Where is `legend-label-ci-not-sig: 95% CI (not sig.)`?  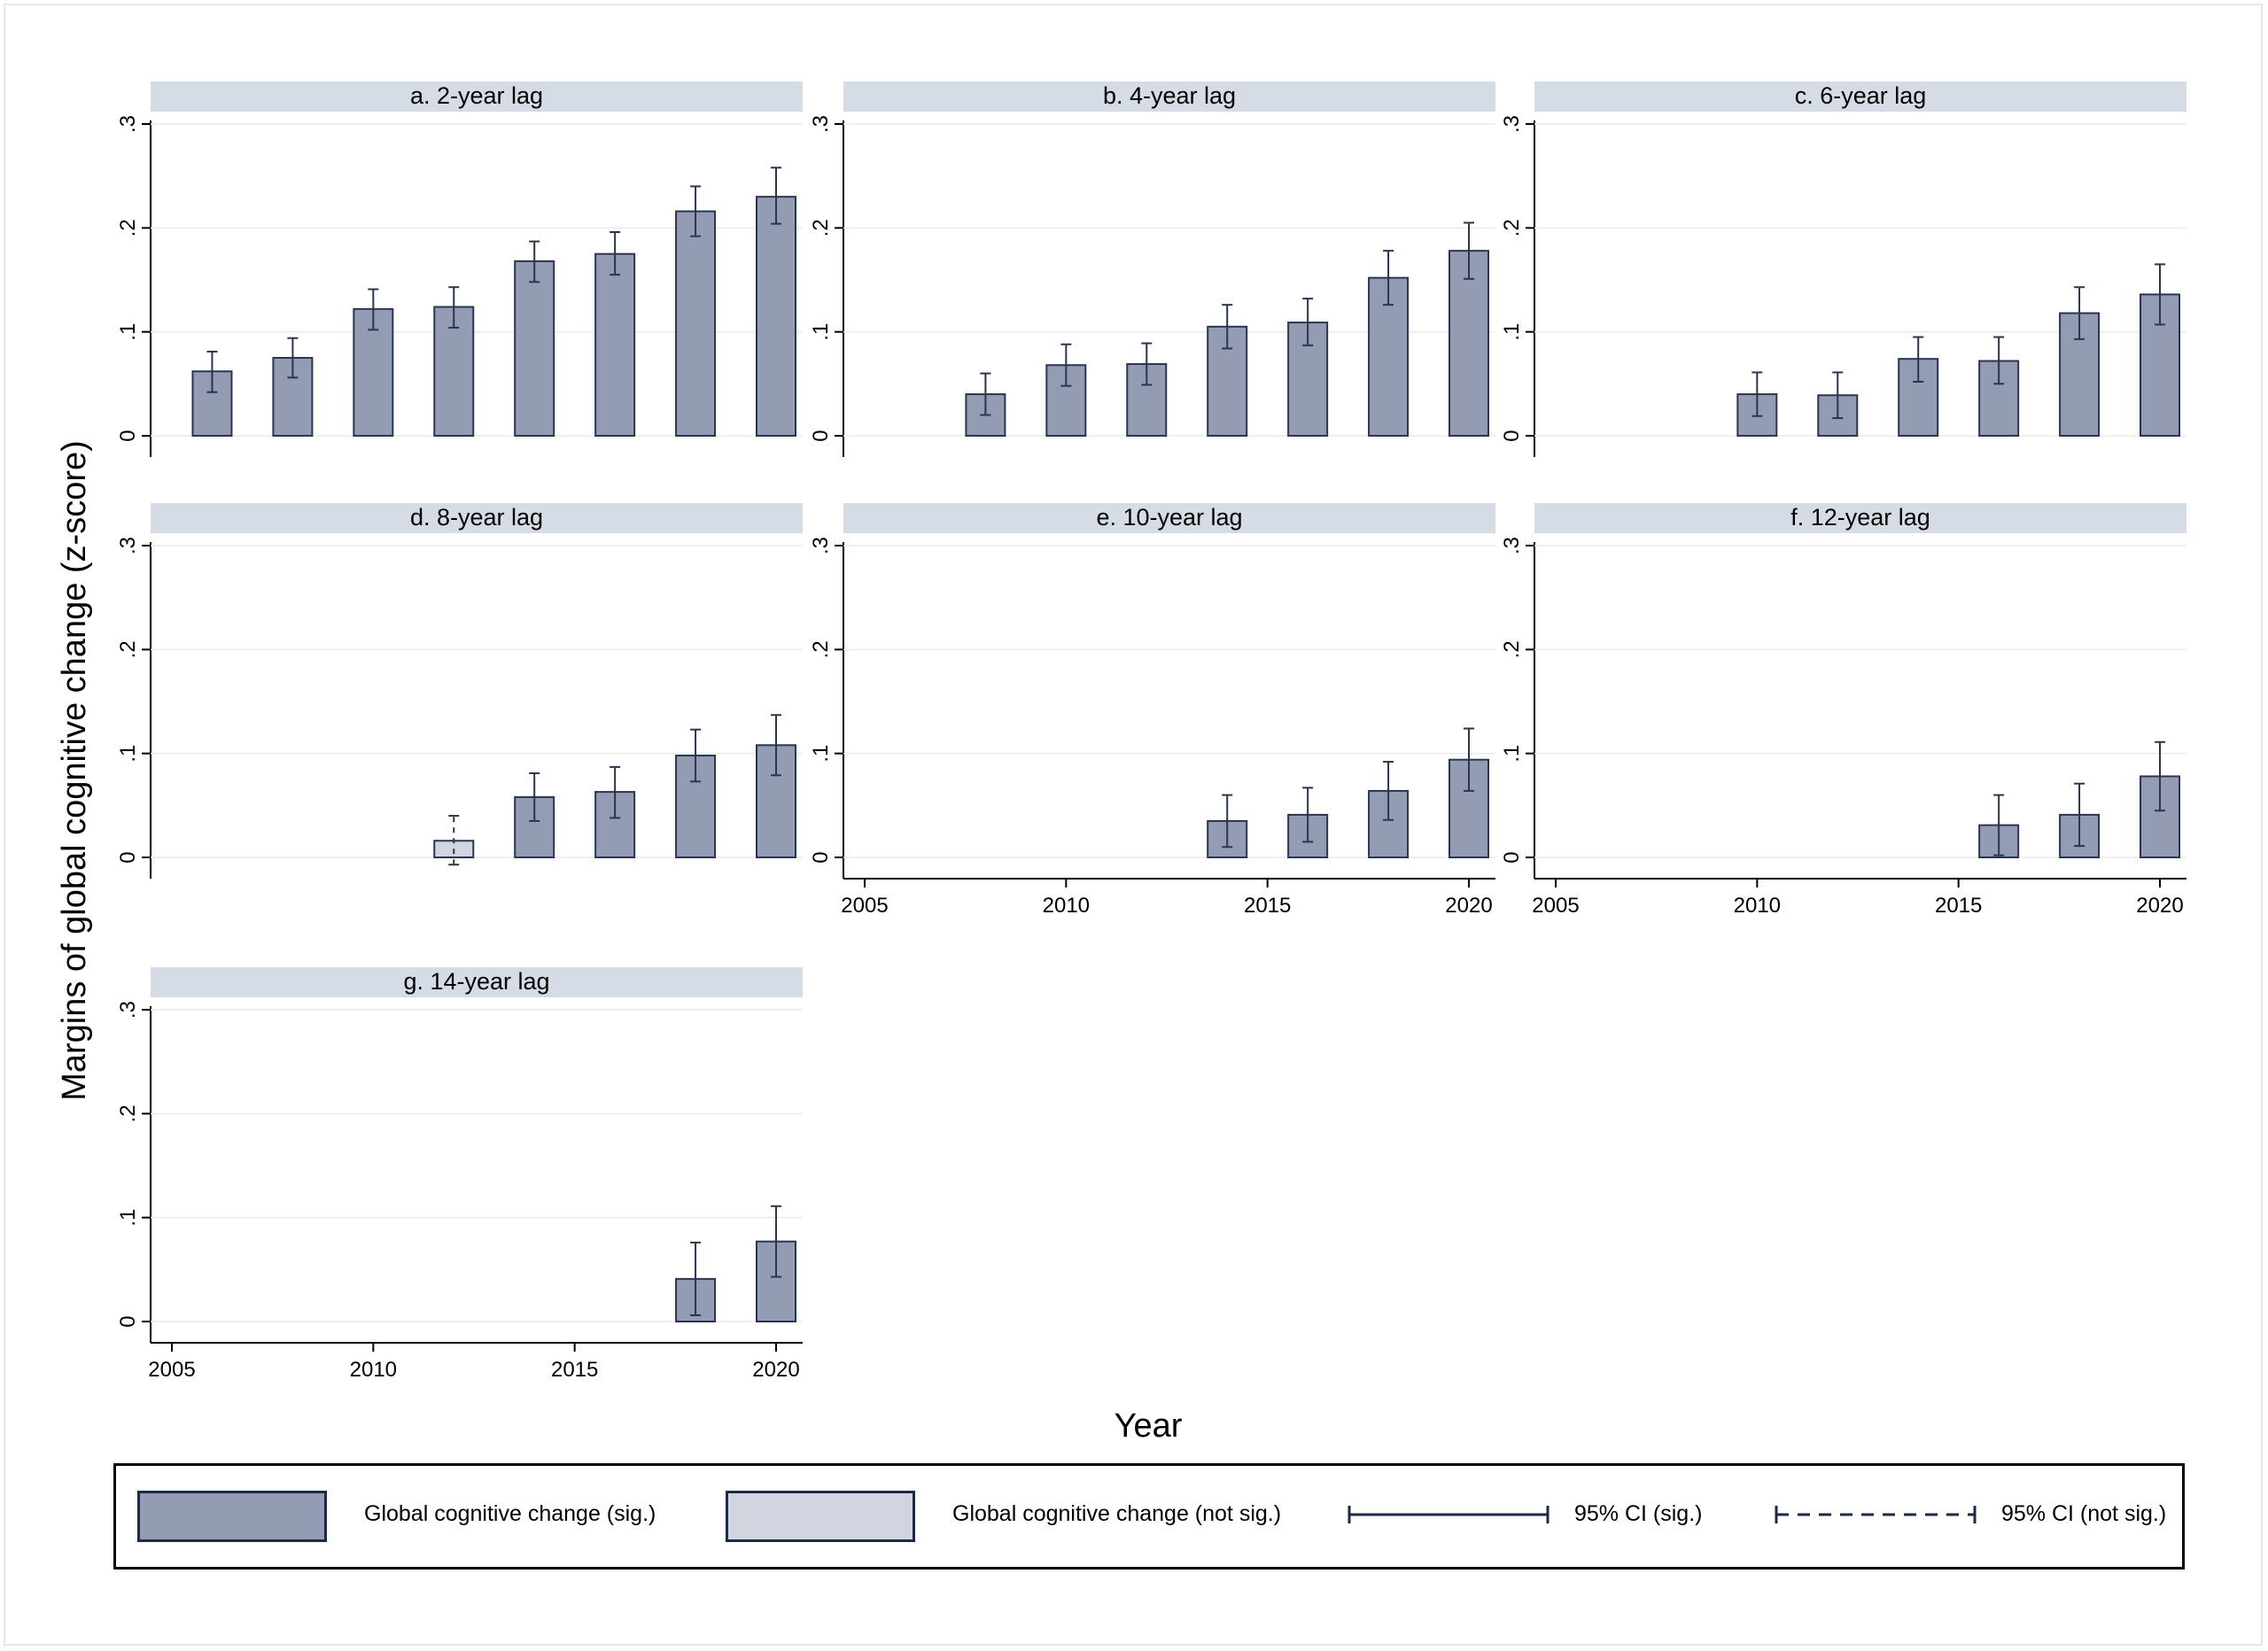
legend-label-ci-not-sig: 95% CI (not sig.) is located at coordinates (2084, 1513).